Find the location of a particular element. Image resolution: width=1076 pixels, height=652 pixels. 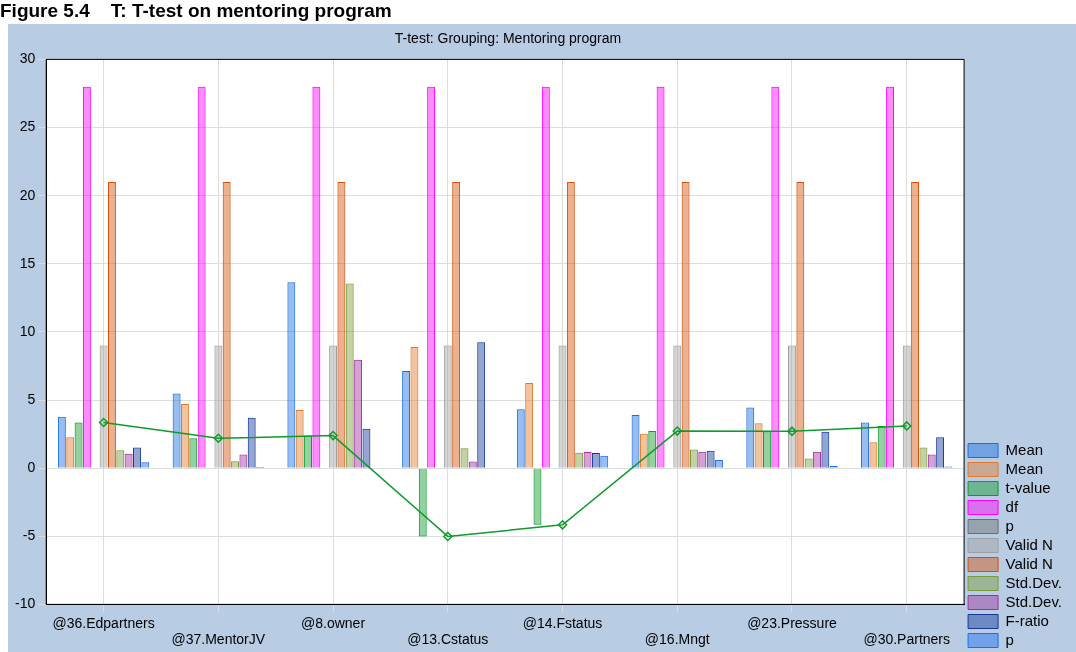

y-tick-label: 20 is located at coordinates (27, 194).